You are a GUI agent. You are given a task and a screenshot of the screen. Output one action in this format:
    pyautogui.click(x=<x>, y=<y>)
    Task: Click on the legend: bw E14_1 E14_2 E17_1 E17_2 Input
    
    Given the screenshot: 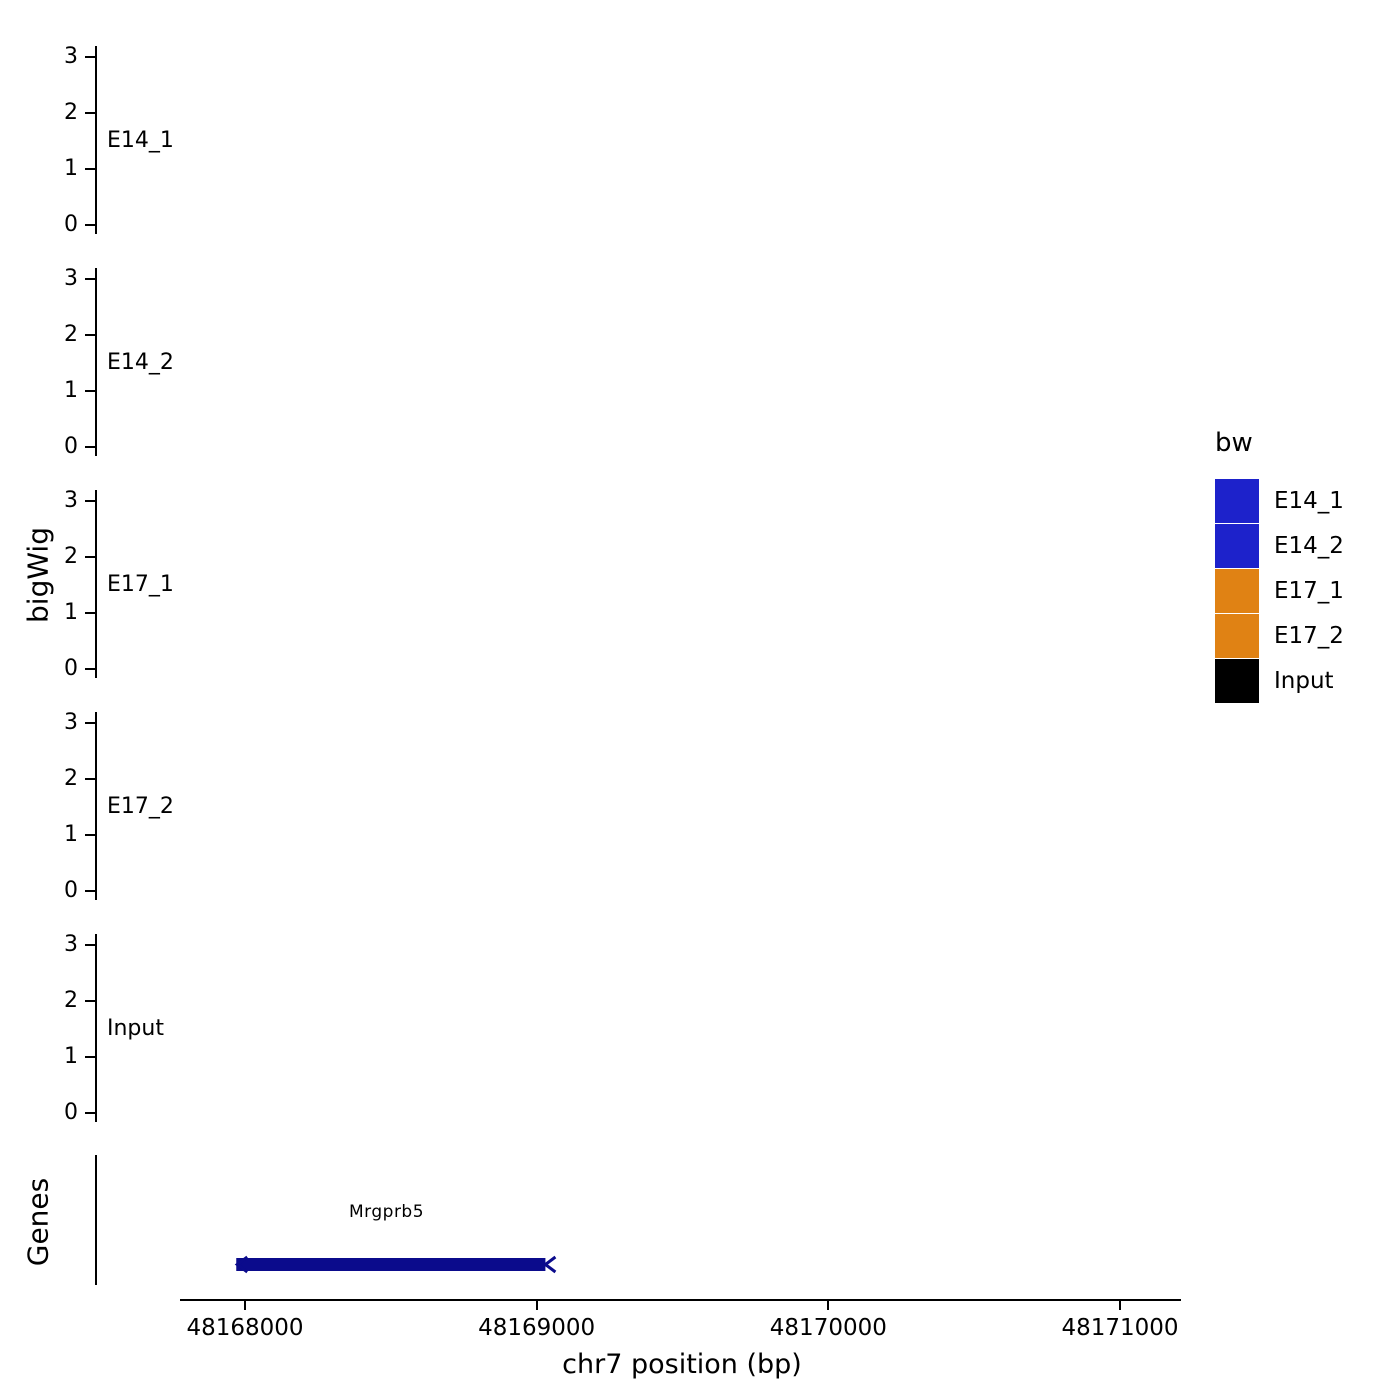 What is the action you would take?
    pyautogui.click(x=1279, y=565)
    